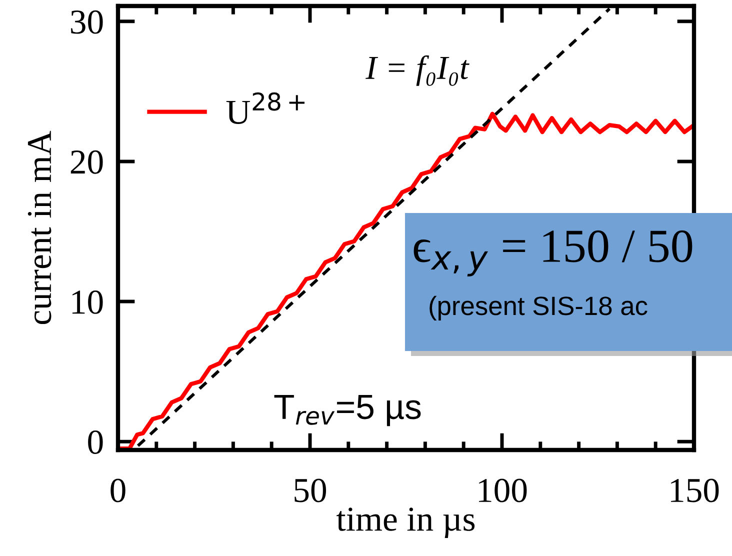  Describe the element at coordinates (405, 523) in the screenshot. I see `x-axis-title: time in µs` at that location.